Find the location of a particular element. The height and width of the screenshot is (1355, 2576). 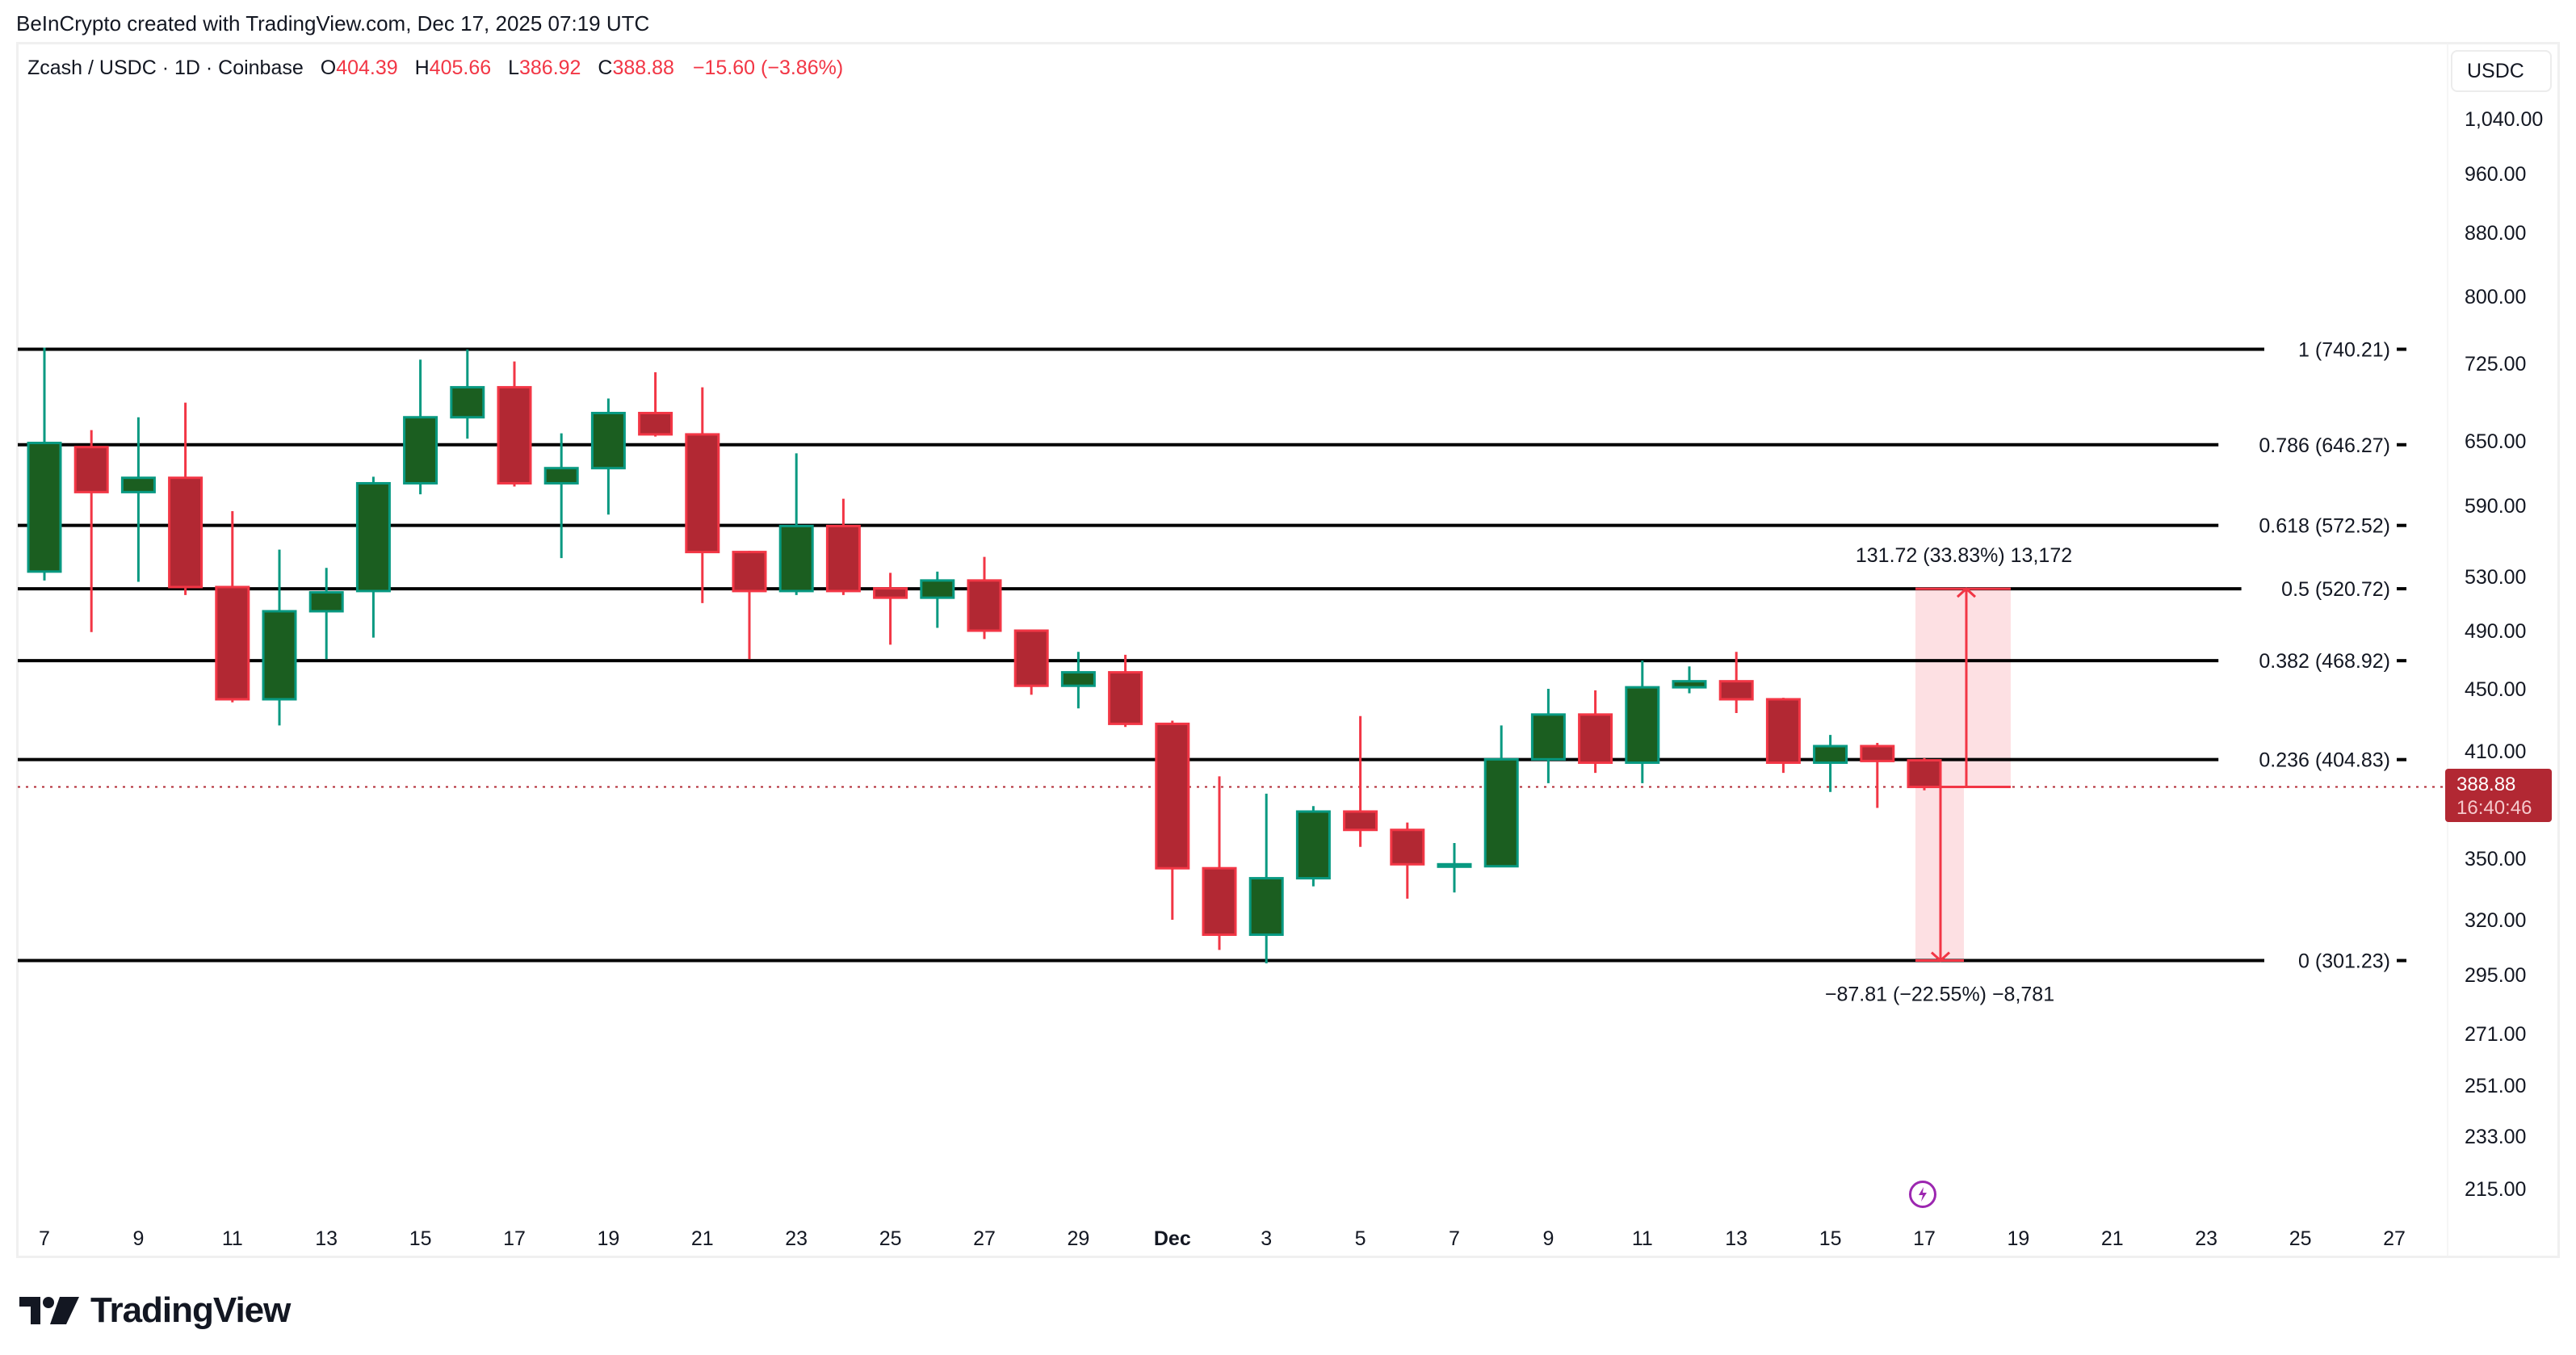

open-value: 404.39 is located at coordinates (367, 68).